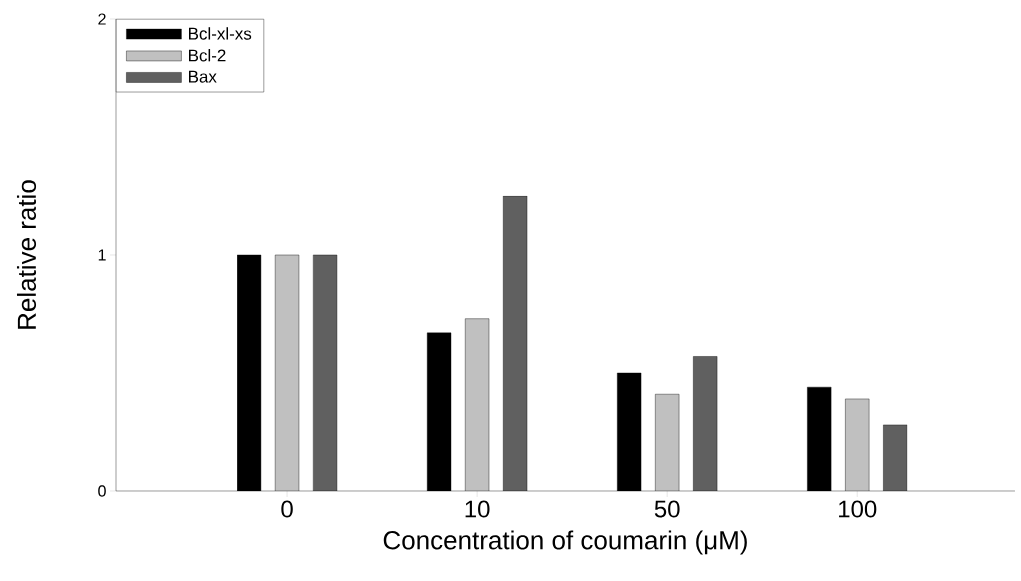  I want to click on y-tick-label: 1, so click(102, 255).